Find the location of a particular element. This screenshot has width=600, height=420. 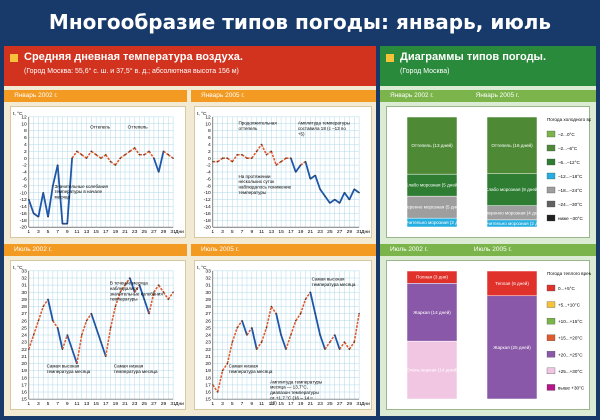

y-tick-label: -12 is located at coordinates (207, 200).